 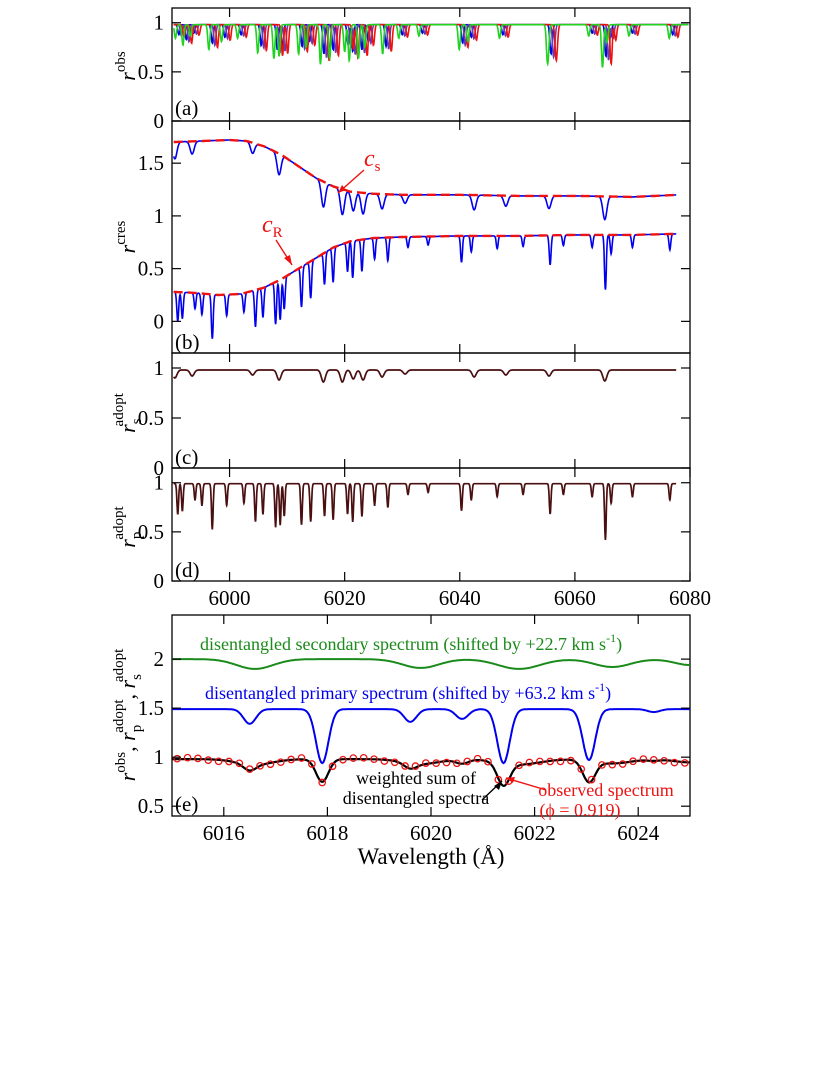 I want to click on panel-b-secondary-curve, so click(x=424, y=180).